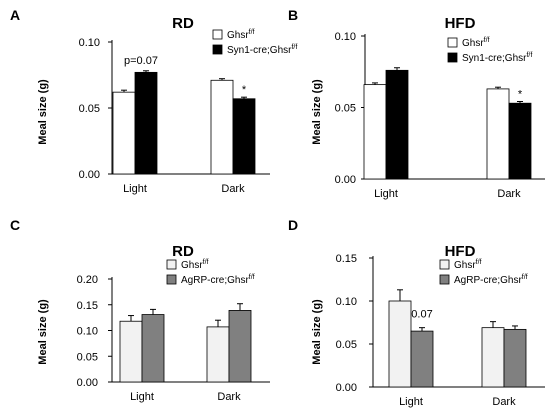 Image resolution: width=550 pixels, height=411 pixels. What do you see at coordinates (421, 315) in the screenshot?
I see `annotation: 0.07` at bounding box center [421, 315].